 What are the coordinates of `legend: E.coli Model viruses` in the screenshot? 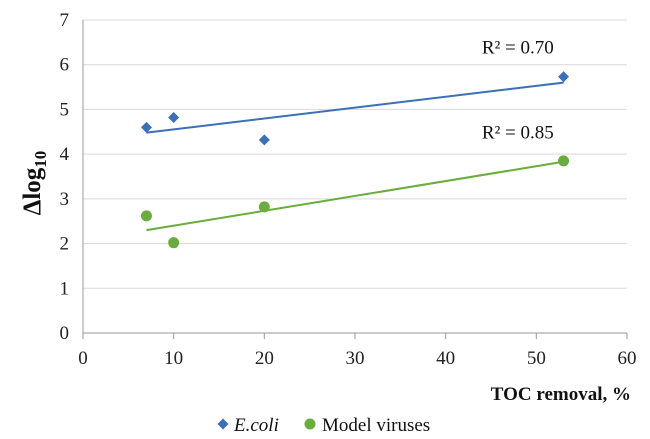 It's located at (323, 425).